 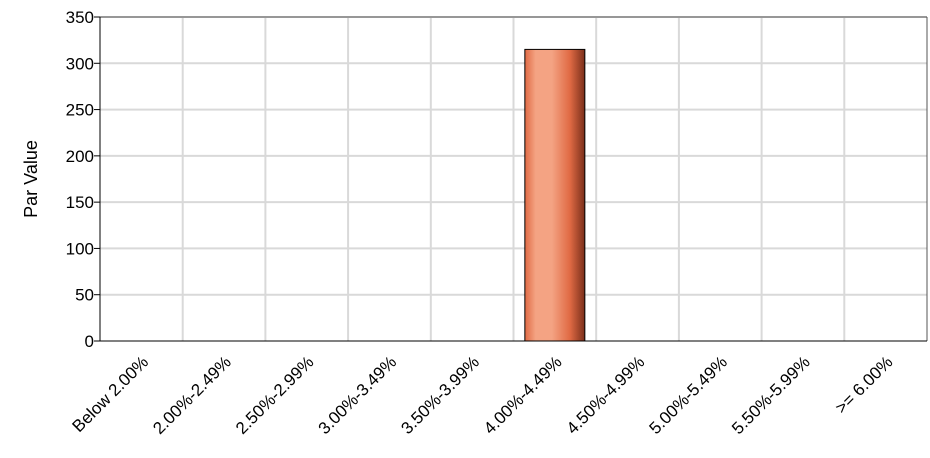 I want to click on y-tick-label: 150, so click(x=80, y=202).